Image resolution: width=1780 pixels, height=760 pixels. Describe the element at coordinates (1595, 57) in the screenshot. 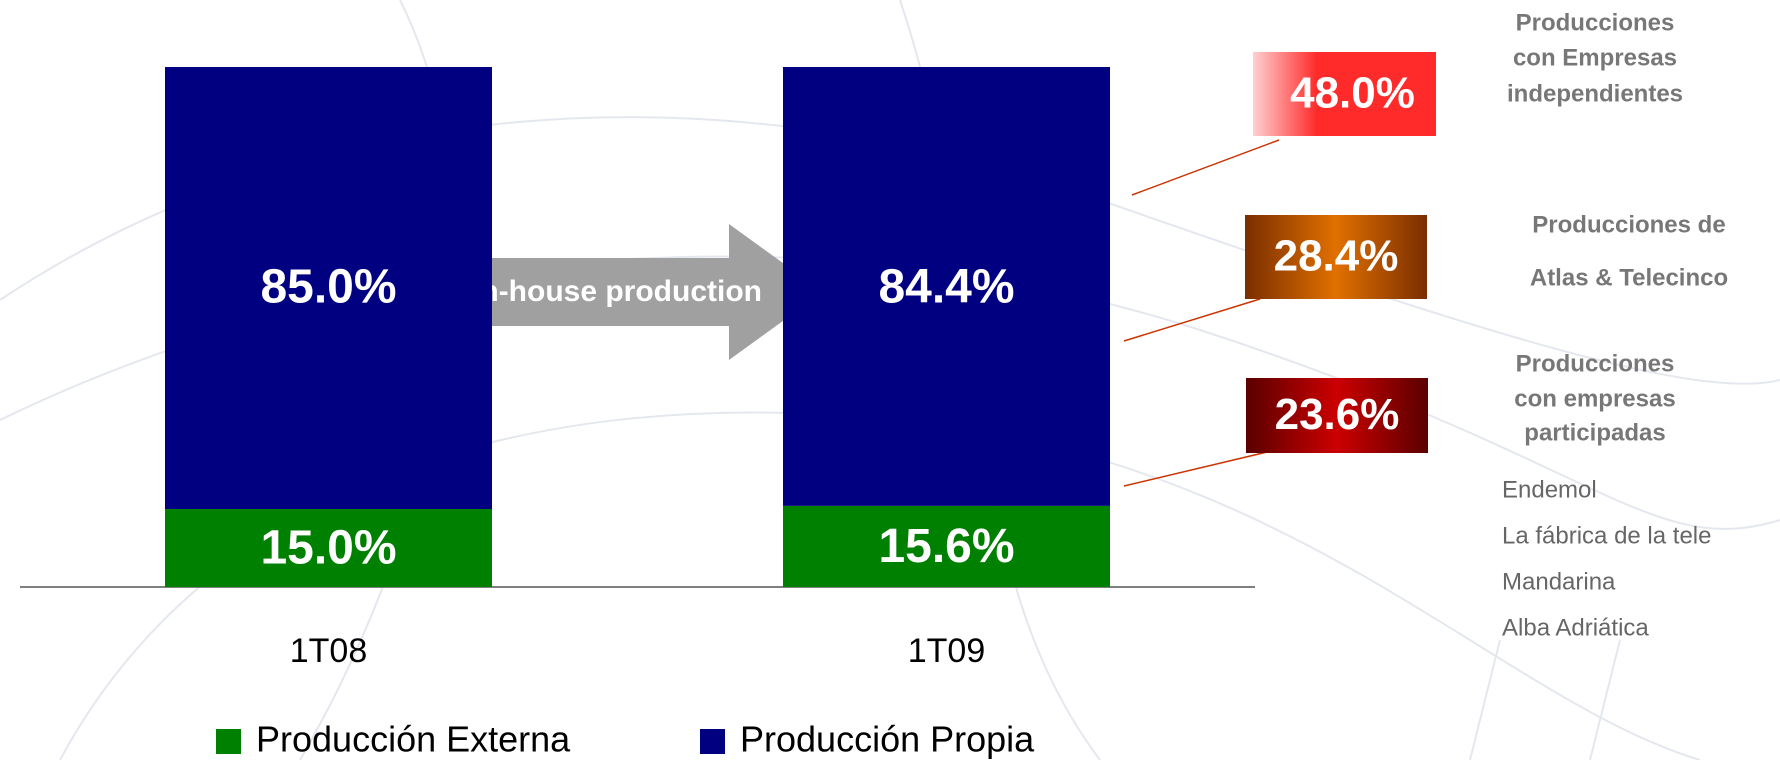

I see `breakdown-label: con Empresas` at that location.